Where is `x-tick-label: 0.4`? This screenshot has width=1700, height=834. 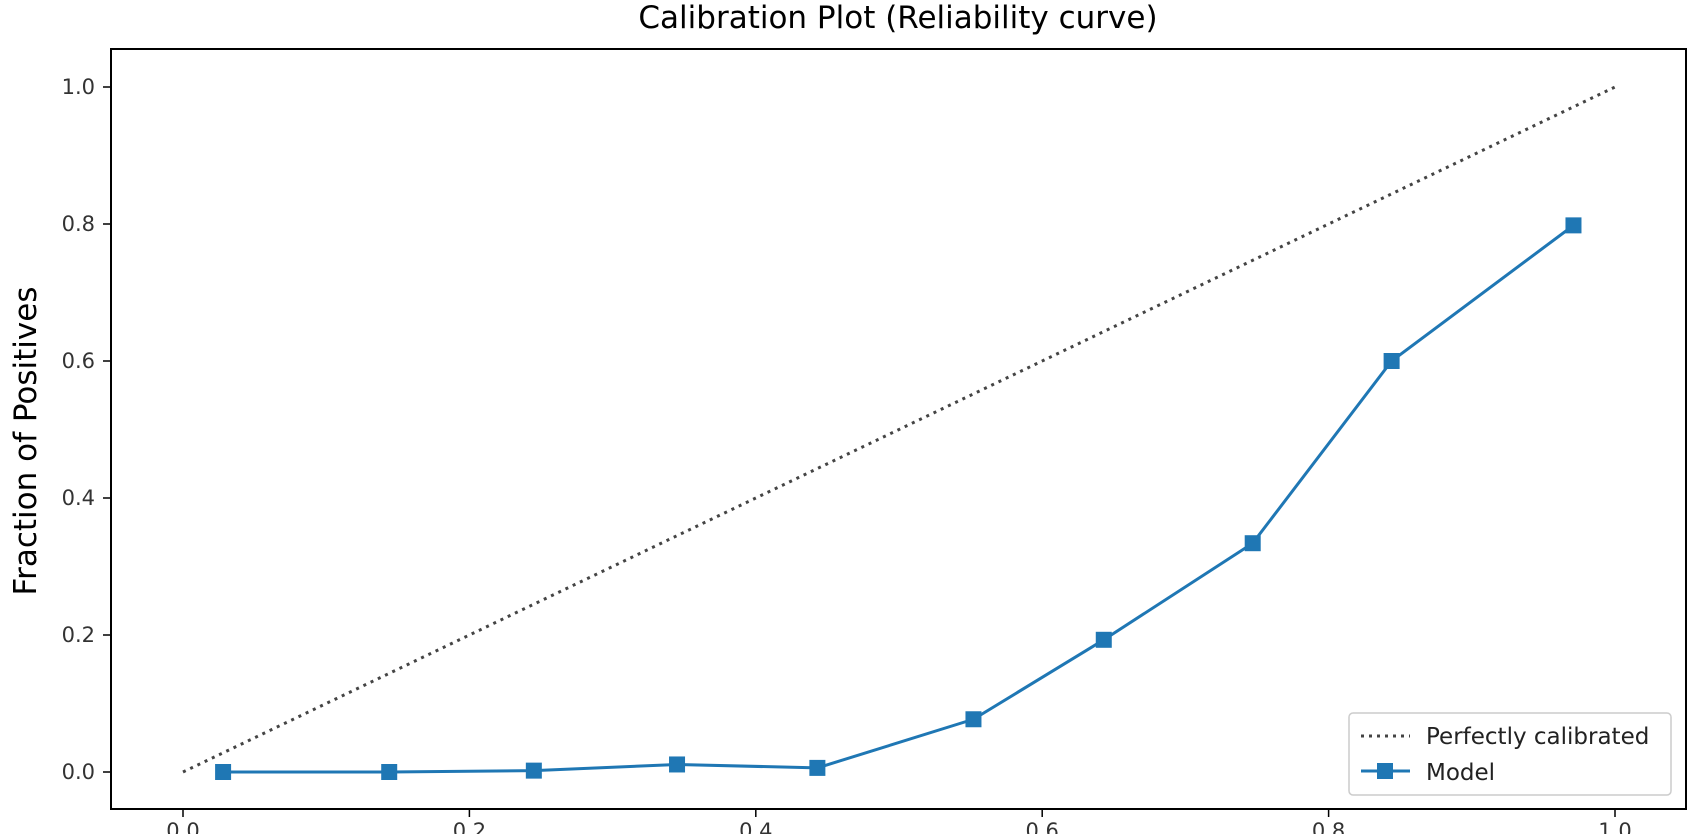 x-tick-label: 0.4 is located at coordinates (755, 826).